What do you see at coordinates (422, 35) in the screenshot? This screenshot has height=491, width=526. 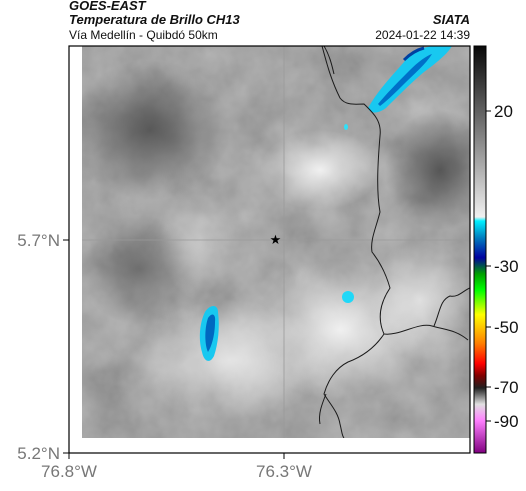 I see `timestamp: 2024-01-22 14:39` at bounding box center [422, 35].